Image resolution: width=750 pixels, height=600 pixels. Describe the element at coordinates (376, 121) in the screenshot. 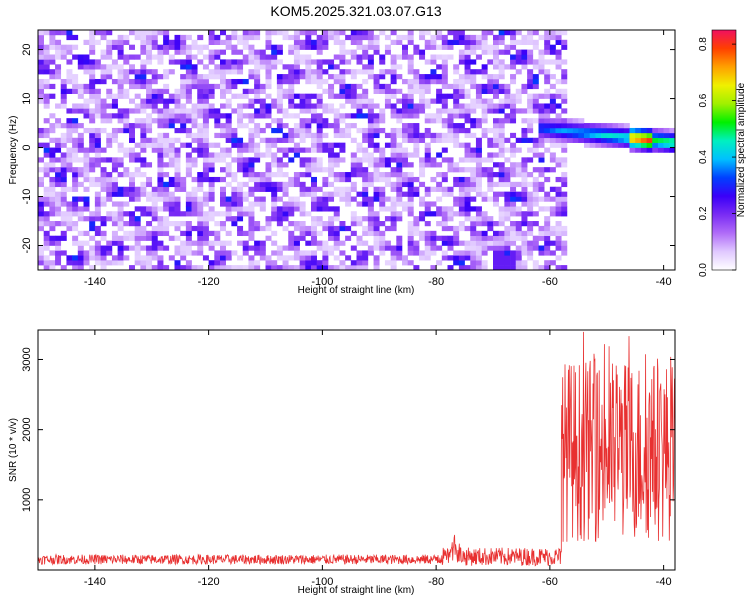

I see `heatmap-cell-1902` at that location.